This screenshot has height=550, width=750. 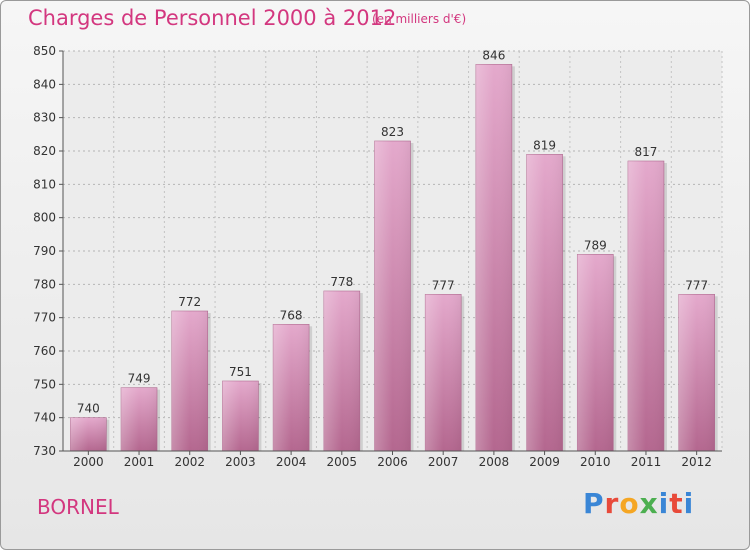 I want to click on chart-unit: (en milliers d'€), so click(x=419, y=19).